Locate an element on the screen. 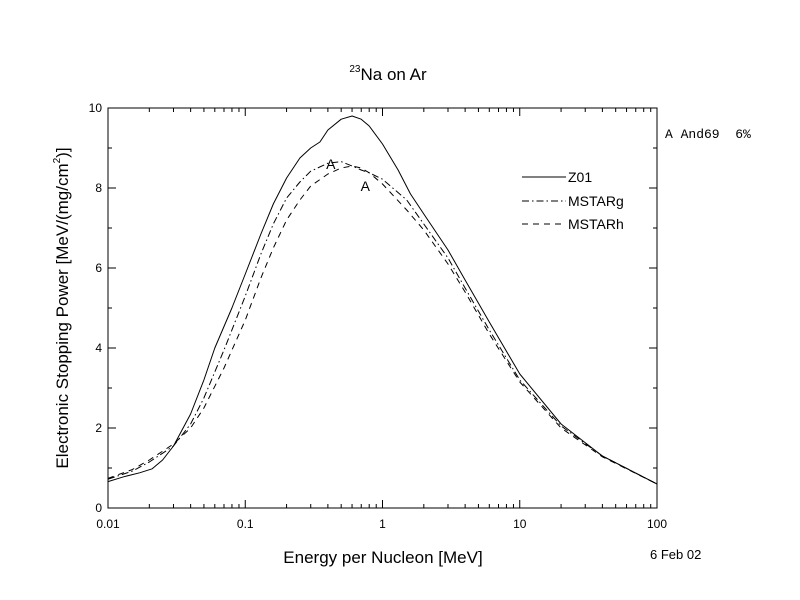 The image size is (800, 600). legend: Z01 MSTARg MSTARh is located at coordinates (573, 200).